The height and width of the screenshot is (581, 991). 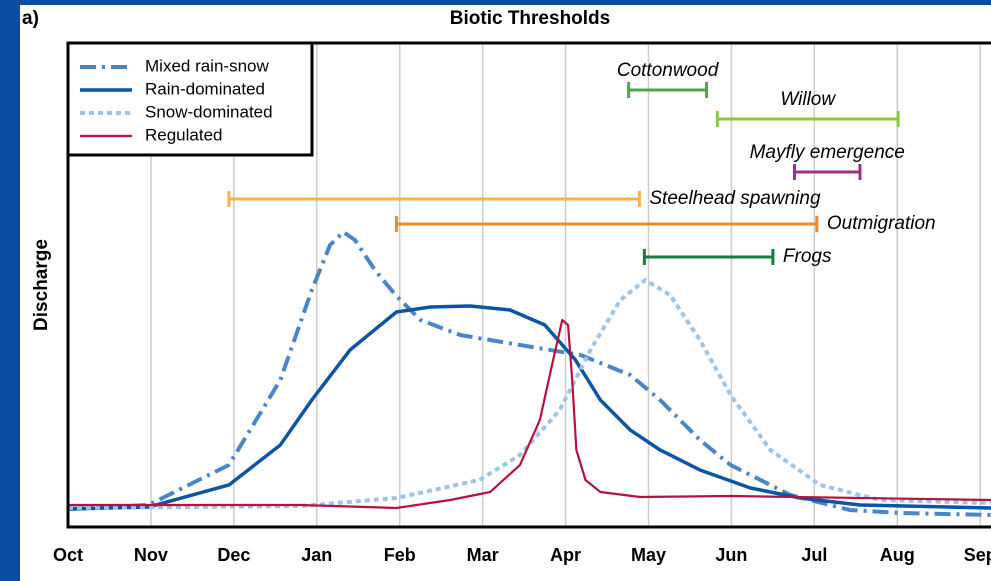 I want to click on legend-label: Snow-dominated, so click(x=209, y=111).